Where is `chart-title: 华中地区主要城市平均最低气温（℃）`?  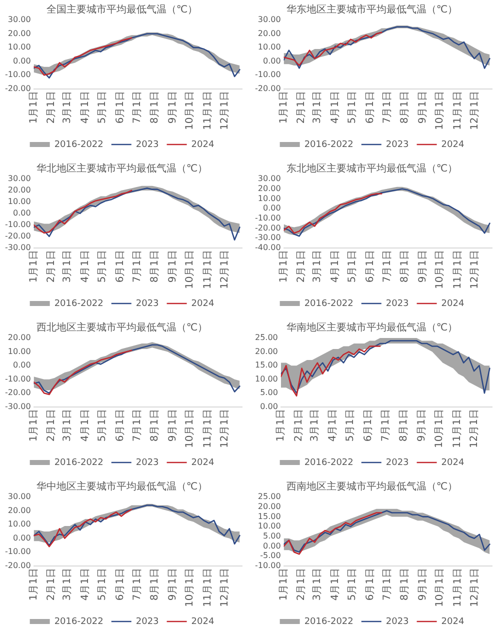
chart-title: 华中地区主要城市平均最低气温（℃） is located at coordinates (122, 486).